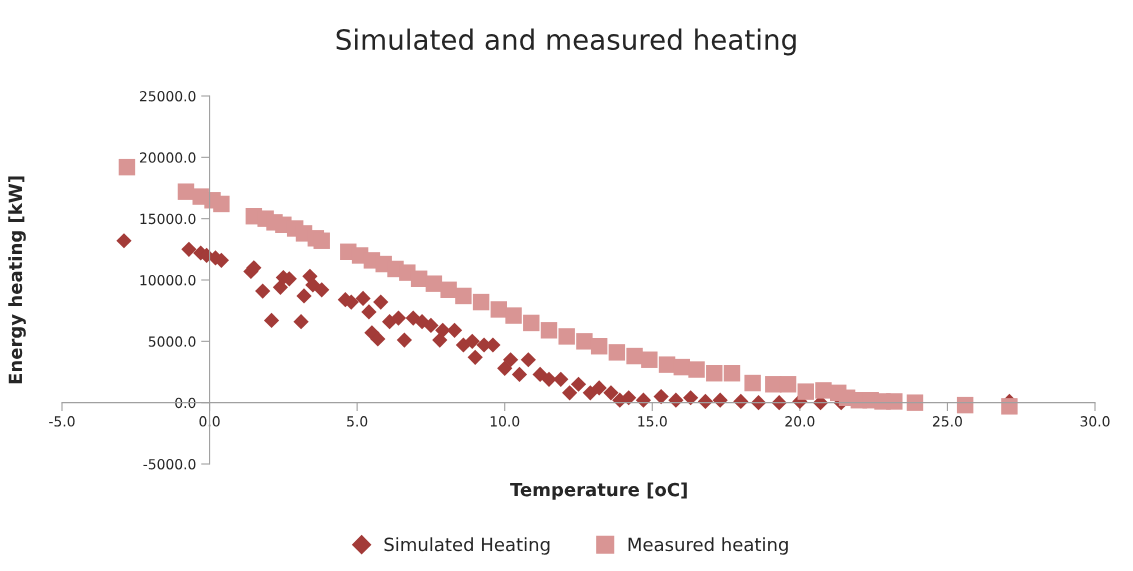 The image size is (1133, 571). I want to click on y-tick-label: 25000.0, so click(167, 96).